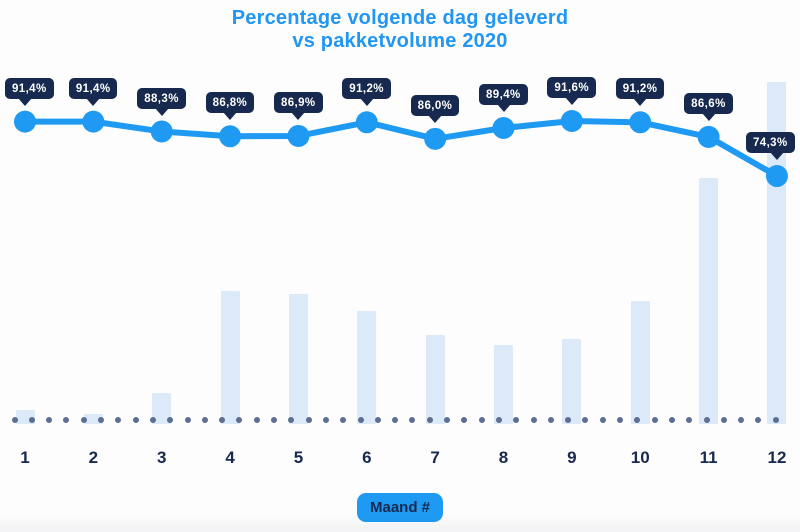  Describe the element at coordinates (640, 457) in the screenshot. I see `x-axis-label: 10` at that location.